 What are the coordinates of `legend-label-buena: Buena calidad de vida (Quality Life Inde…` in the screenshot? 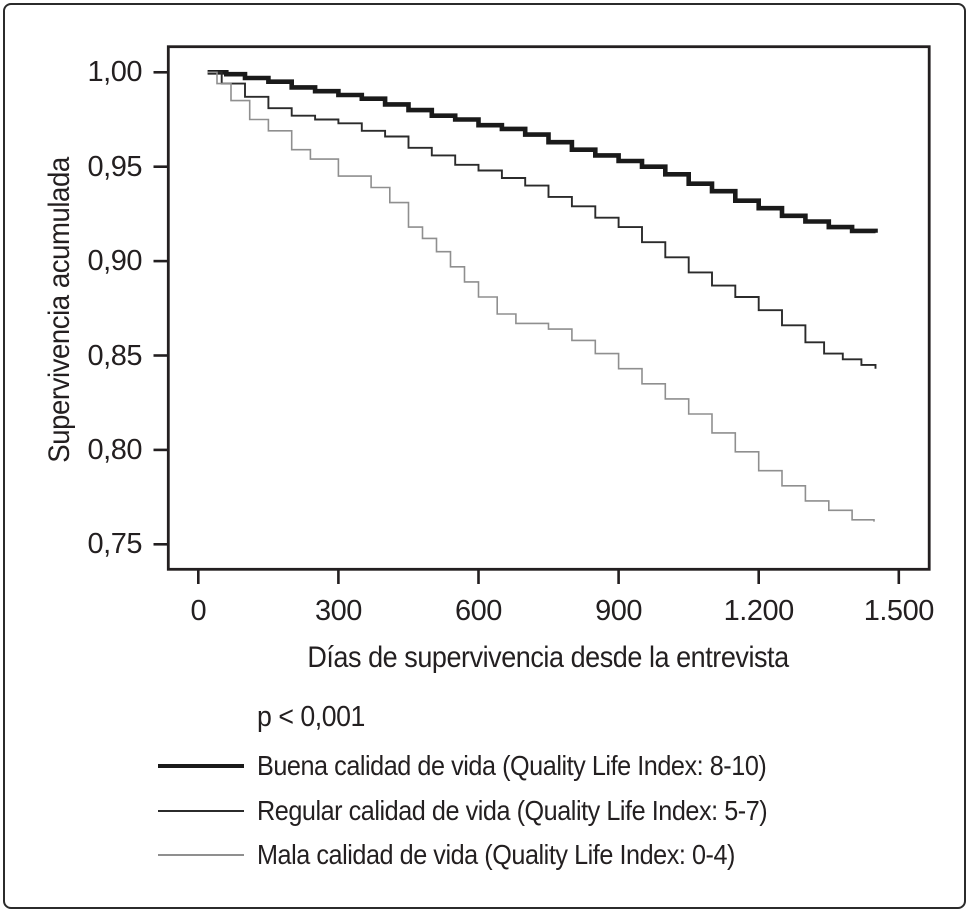 It's located at (512, 765).